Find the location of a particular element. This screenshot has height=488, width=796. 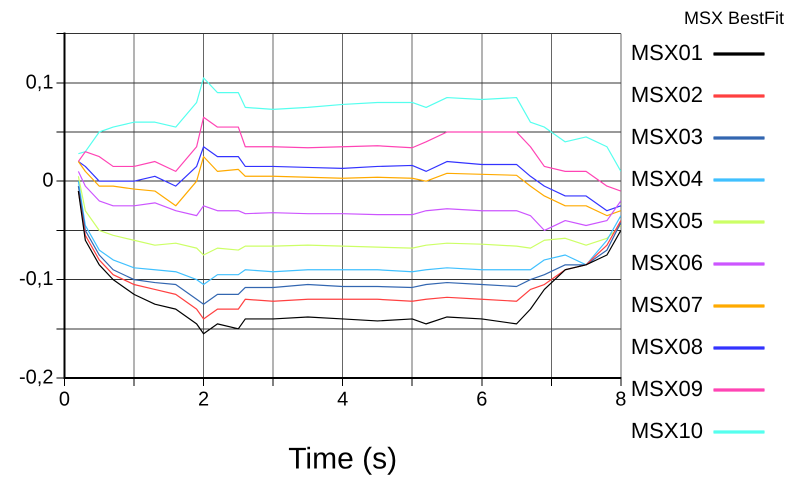

legend-label: MSX06 is located at coordinates (666, 263).